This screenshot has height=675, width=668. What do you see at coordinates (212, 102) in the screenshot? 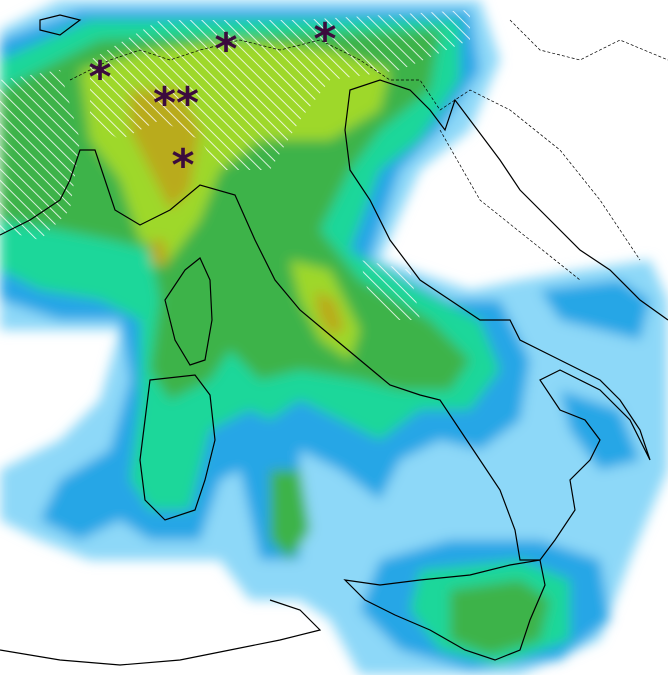
I see `snow-markers: ** ****` at bounding box center [212, 102].